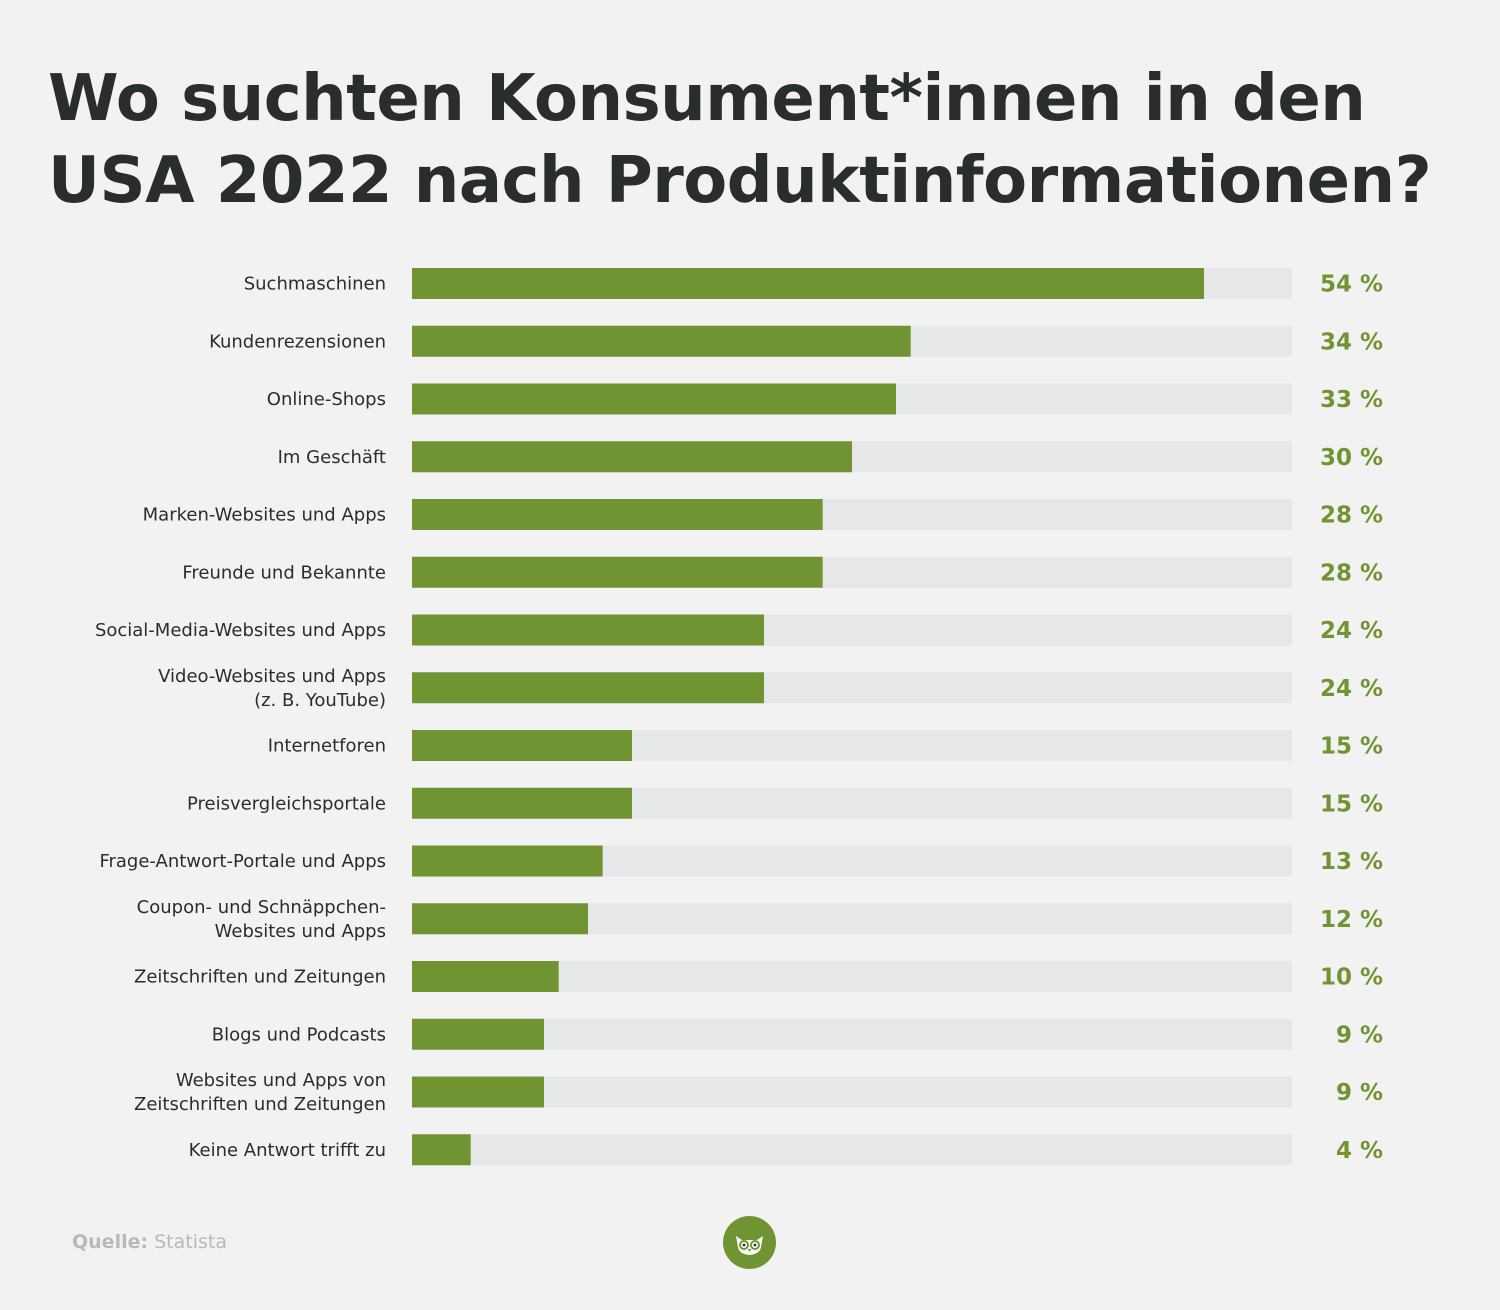 Image resolution: width=1500 pixels, height=1310 pixels. What do you see at coordinates (260, 977) in the screenshot?
I see `category-label: Zeitschriften und Zeitungen` at bounding box center [260, 977].